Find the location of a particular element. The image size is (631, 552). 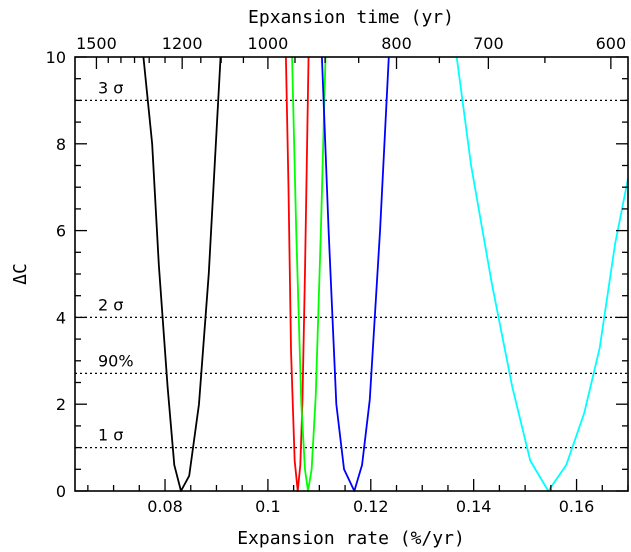

x-tick-label: 0.1 is located at coordinates (267, 506).